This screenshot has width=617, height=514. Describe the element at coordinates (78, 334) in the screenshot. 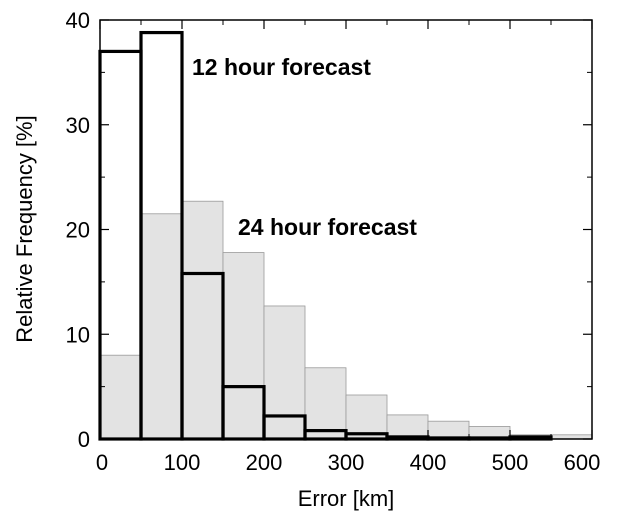

I see `y-tick-label: 10` at that location.